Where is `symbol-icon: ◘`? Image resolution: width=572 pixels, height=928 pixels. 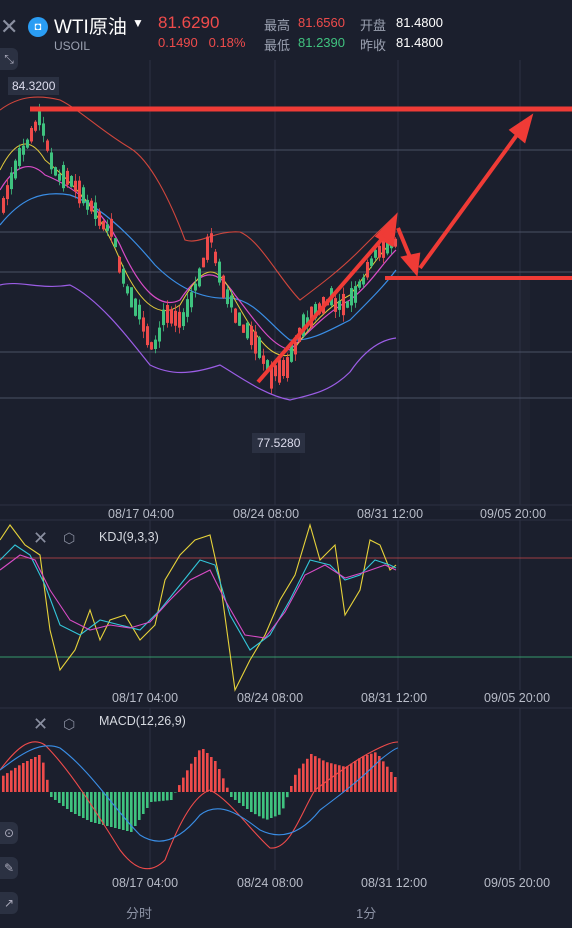 symbol-icon: ◘ is located at coordinates (38, 27).